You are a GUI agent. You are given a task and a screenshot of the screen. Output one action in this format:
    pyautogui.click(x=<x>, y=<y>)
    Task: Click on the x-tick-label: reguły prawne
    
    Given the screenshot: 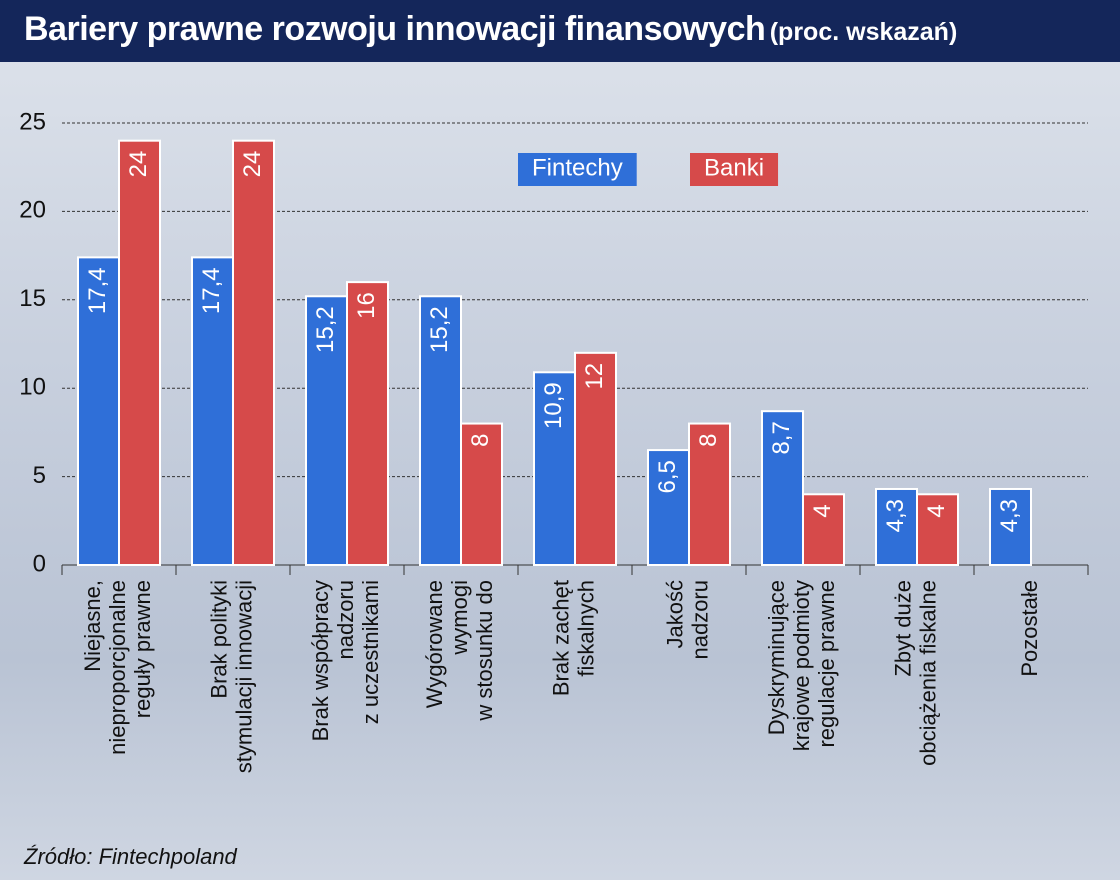 What is the action you would take?
    pyautogui.click(x=142, y=649)
    